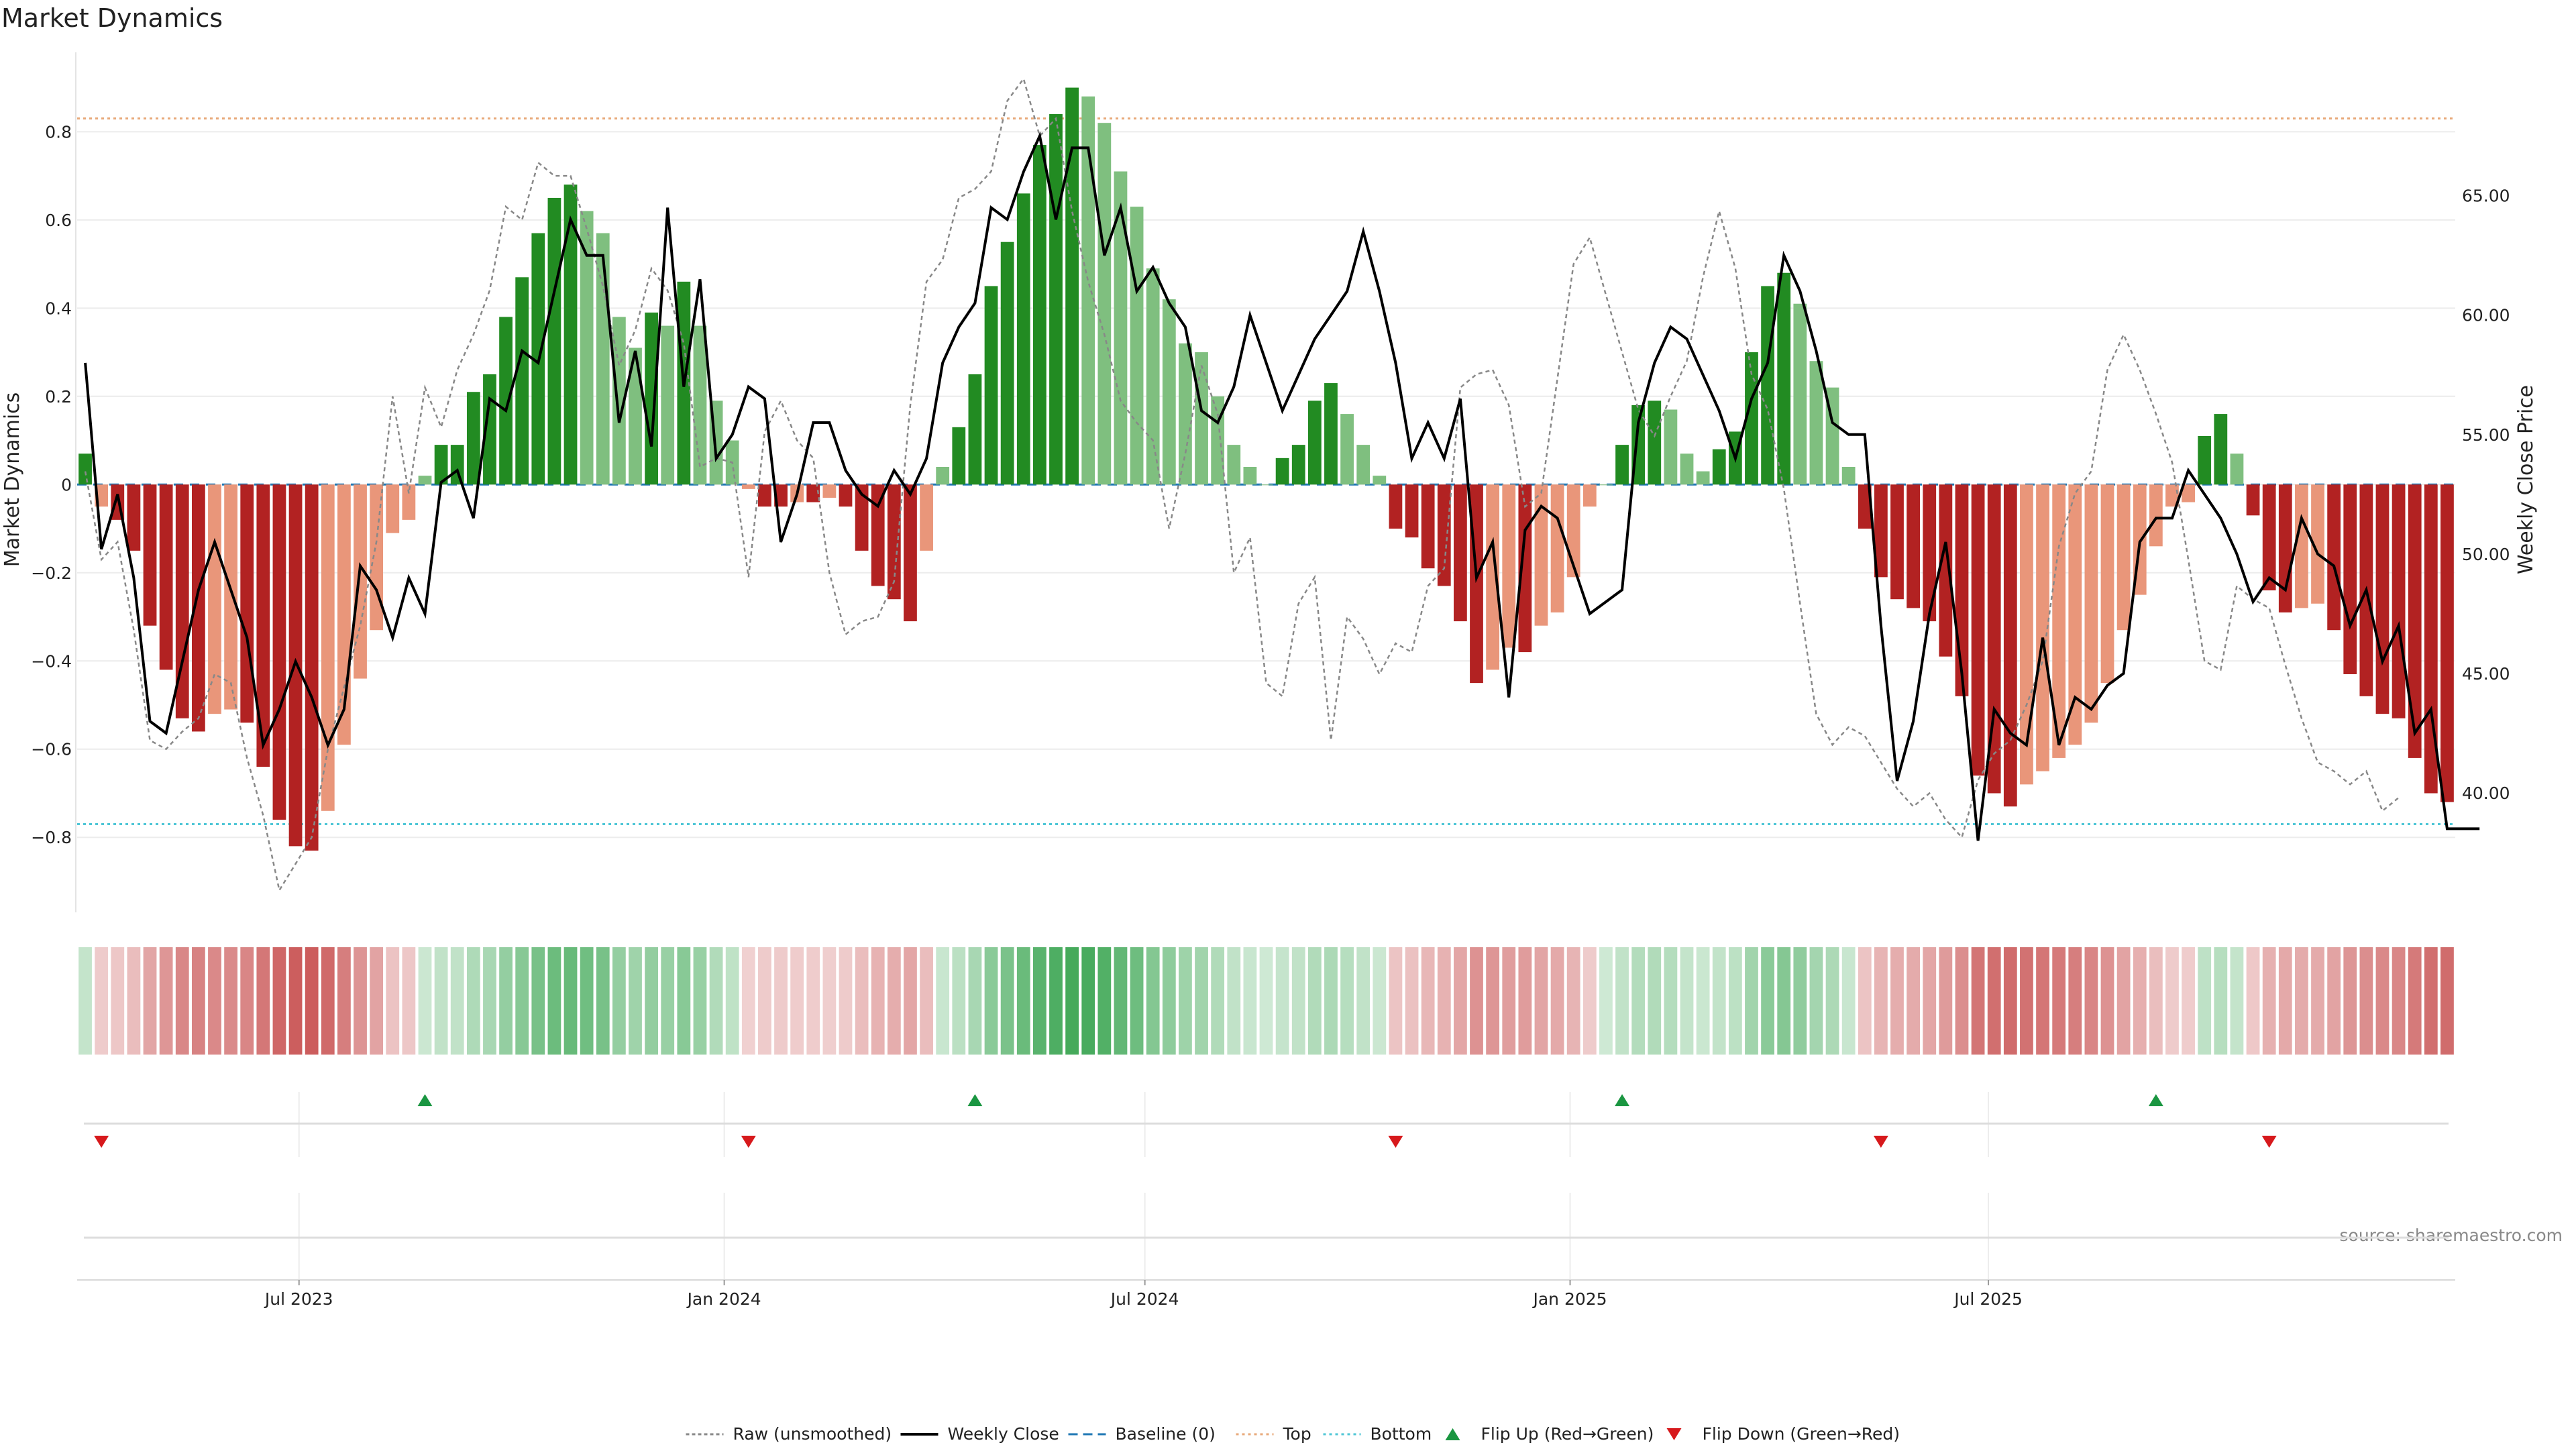  I want to click on empty-panel, so click(1266, 1236).